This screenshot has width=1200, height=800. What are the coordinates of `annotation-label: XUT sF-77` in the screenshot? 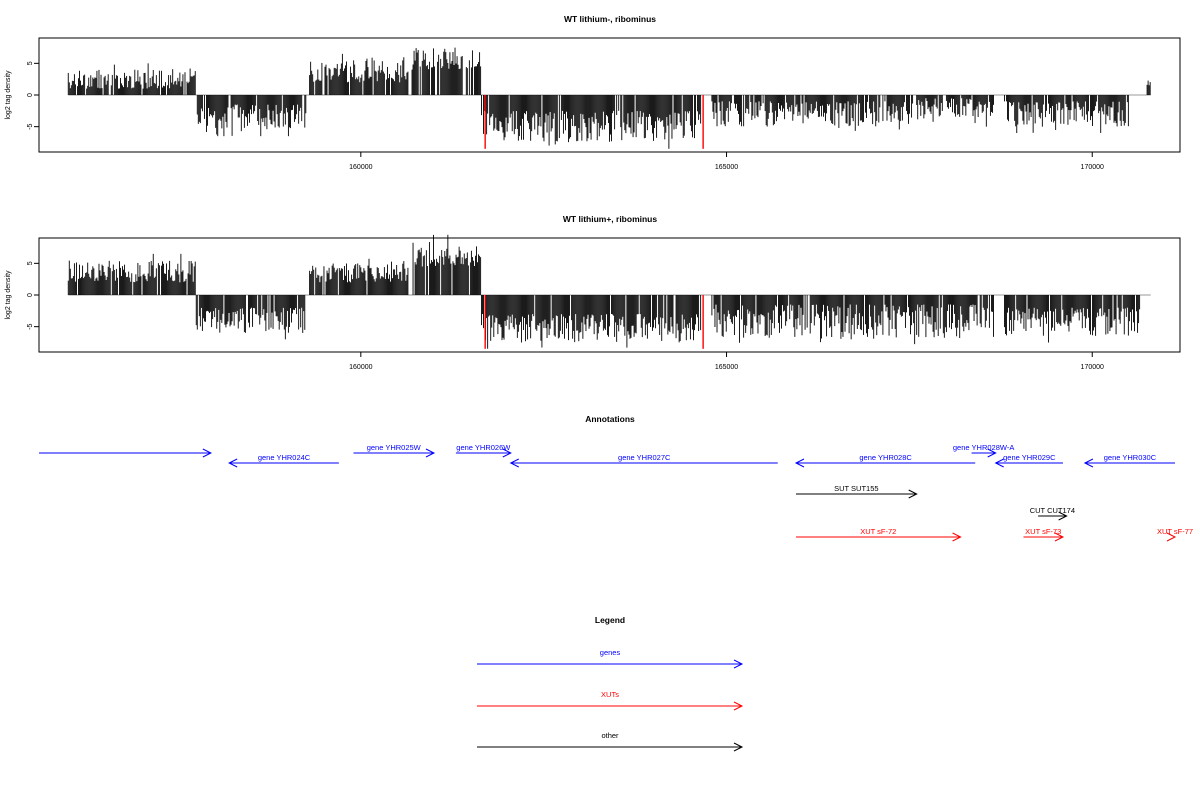 It's located at (1175, 531).